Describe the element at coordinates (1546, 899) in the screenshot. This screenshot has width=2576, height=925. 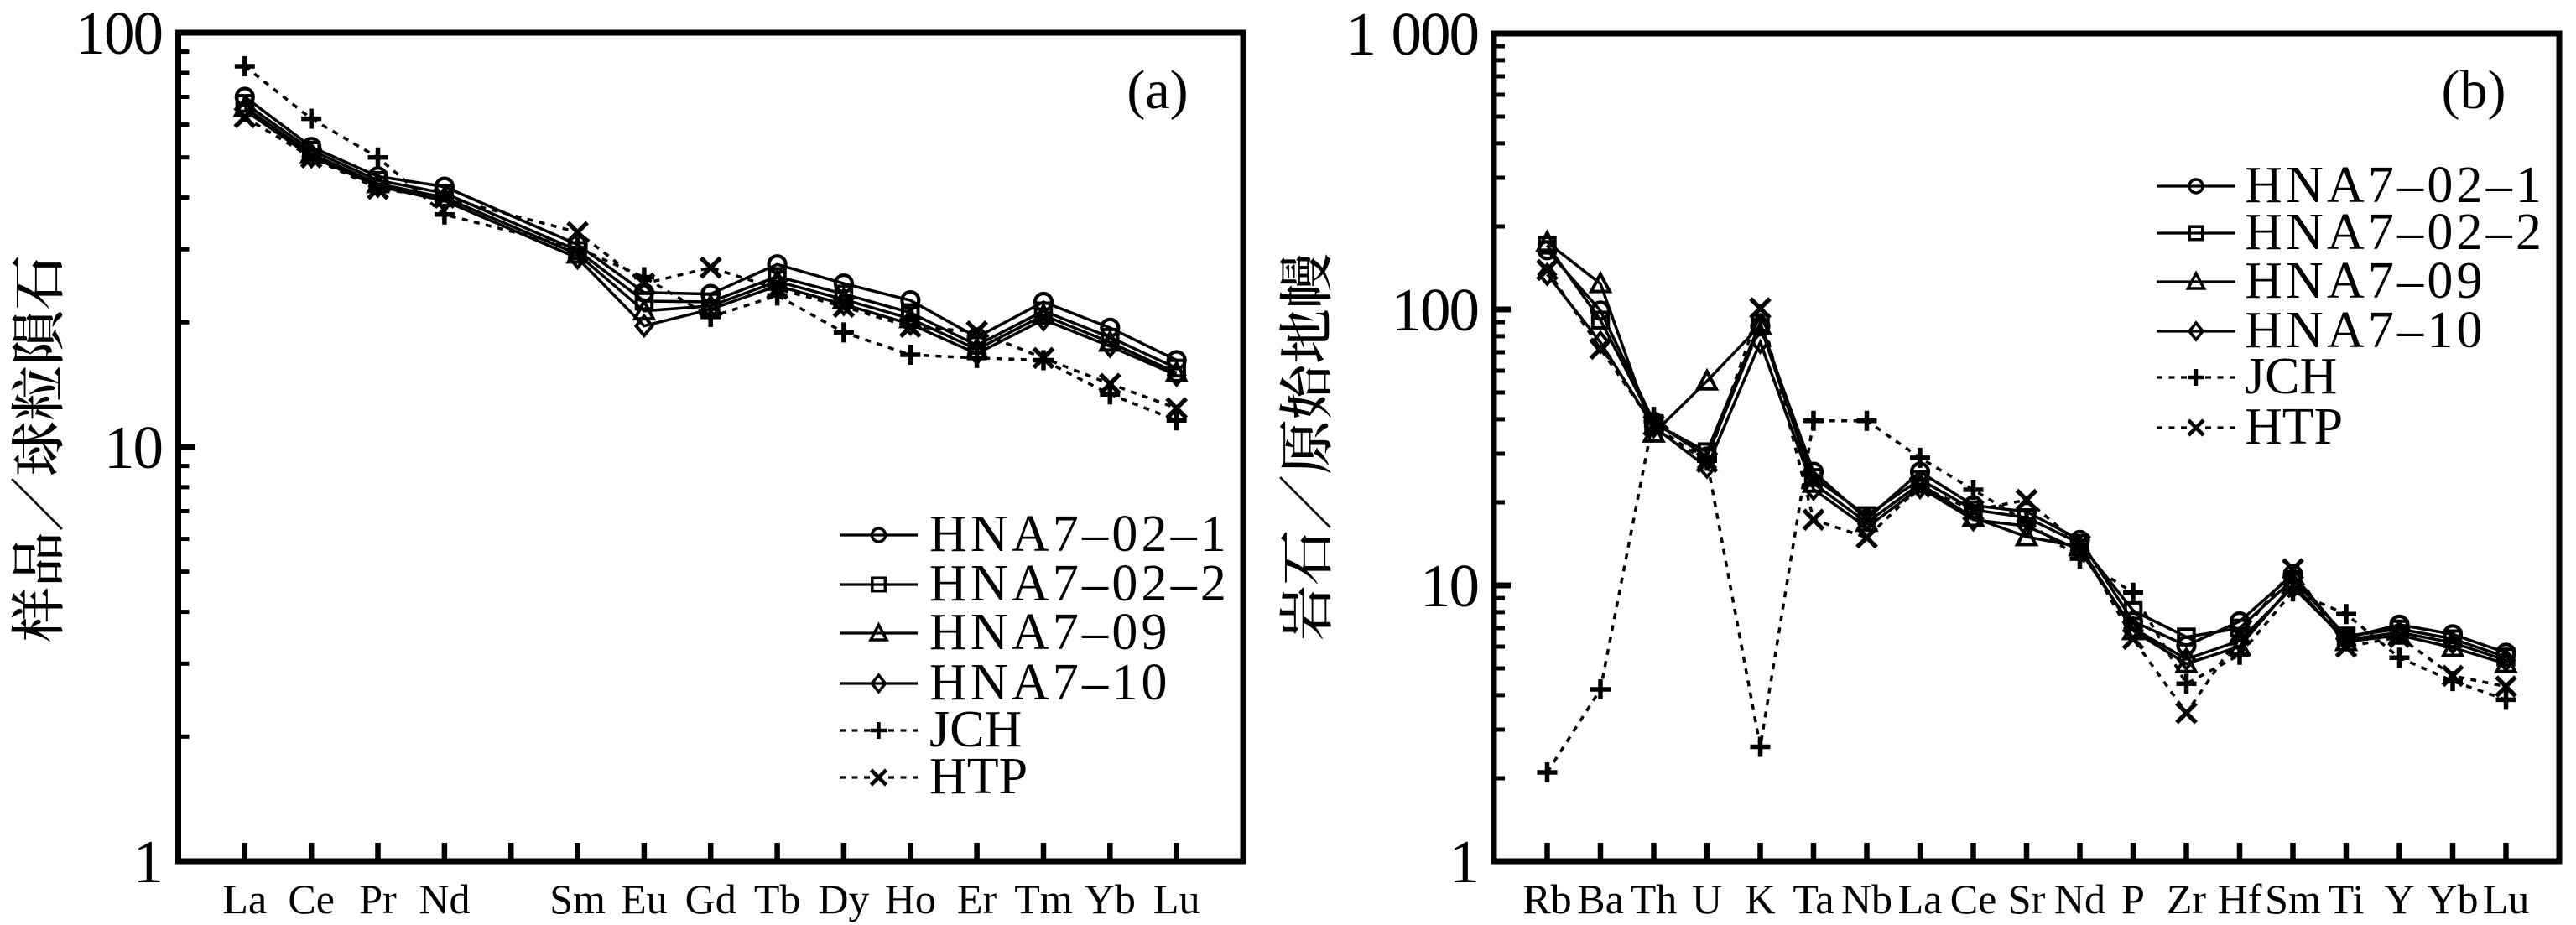
I see `svg-text: Rb` at that location.